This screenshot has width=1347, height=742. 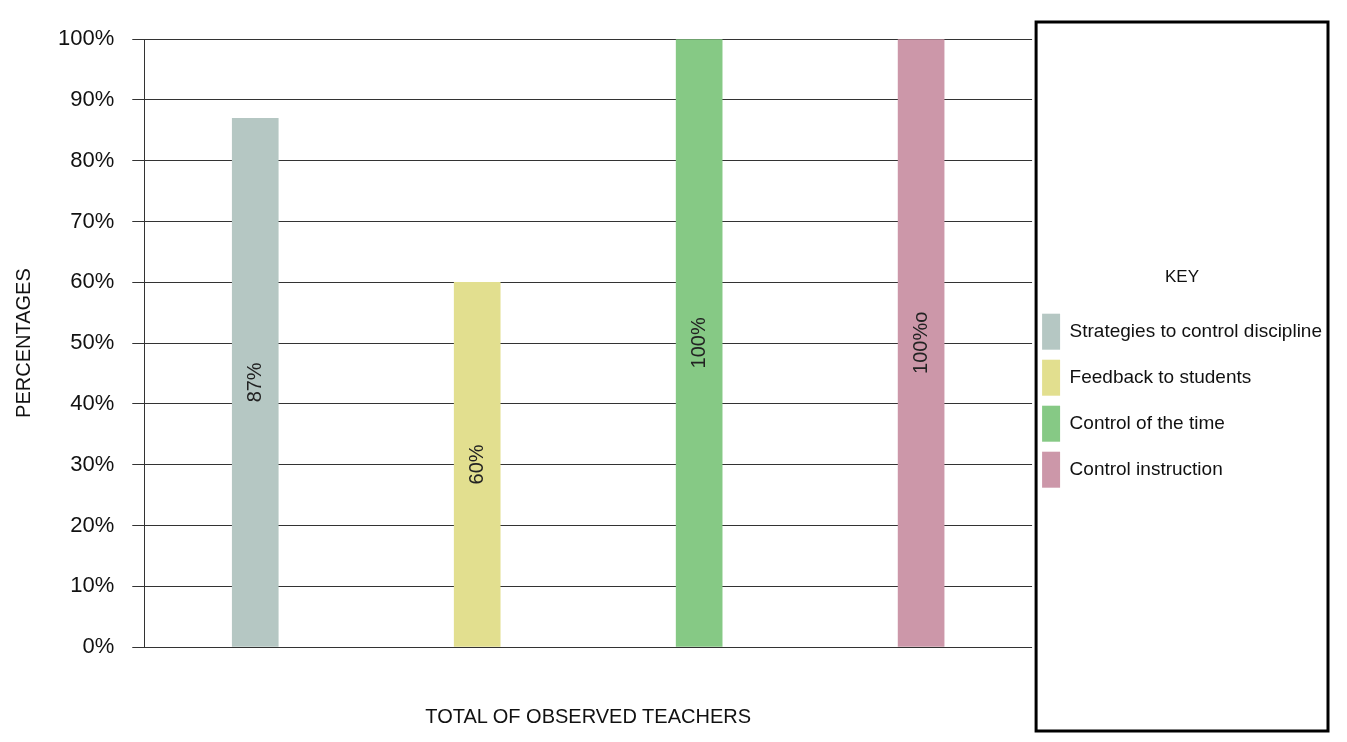 What do you see at coordinates (1182, 277) in the screenshot?
I see `legend-title: KEY` at bounding box center [1182, 277].